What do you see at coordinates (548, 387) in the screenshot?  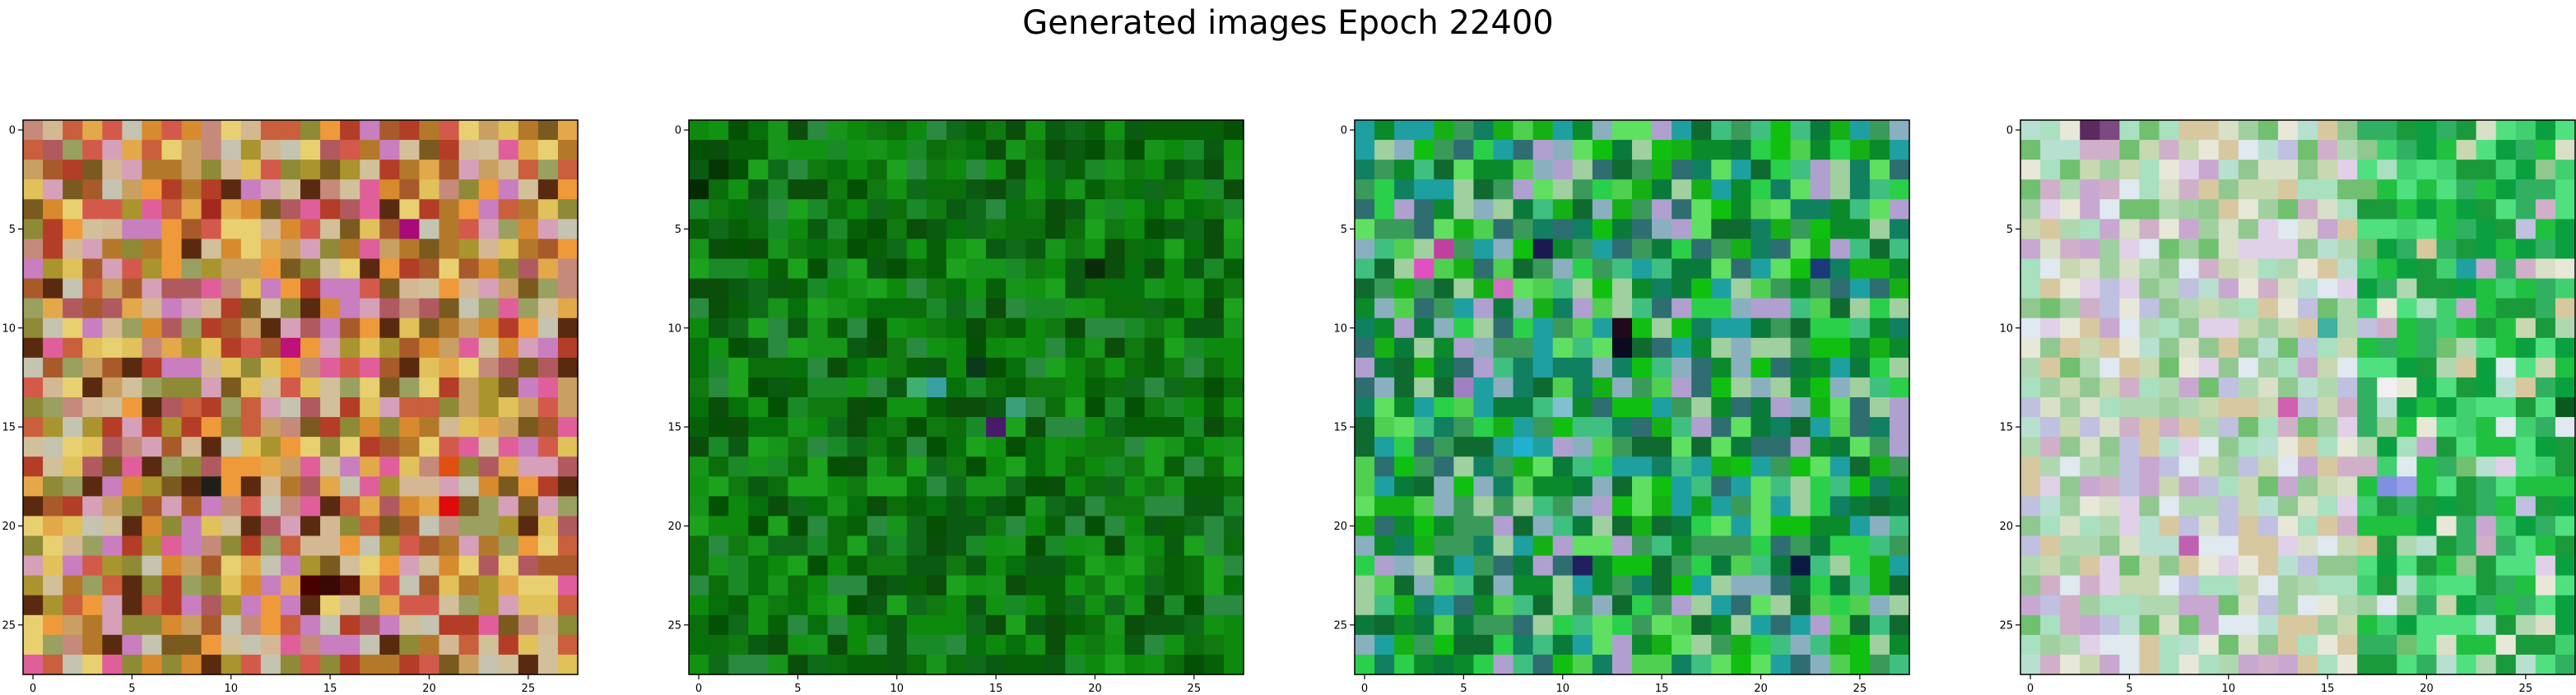 I see `pixel-r13-c26` at bounding box center [548, 387].